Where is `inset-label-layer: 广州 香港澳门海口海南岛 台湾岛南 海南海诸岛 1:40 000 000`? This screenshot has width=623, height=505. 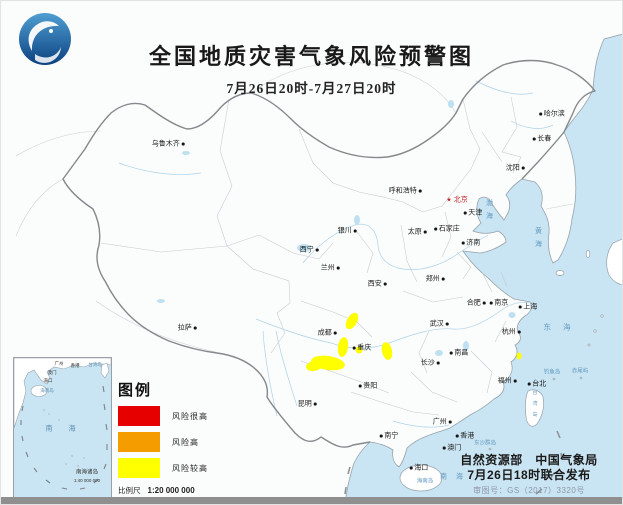
inset-label-layer: 广州 香港澳门海口海南岛 台湾岛南 海南海诸岛 1:40 000 000 is located at coordinates (62, 428).